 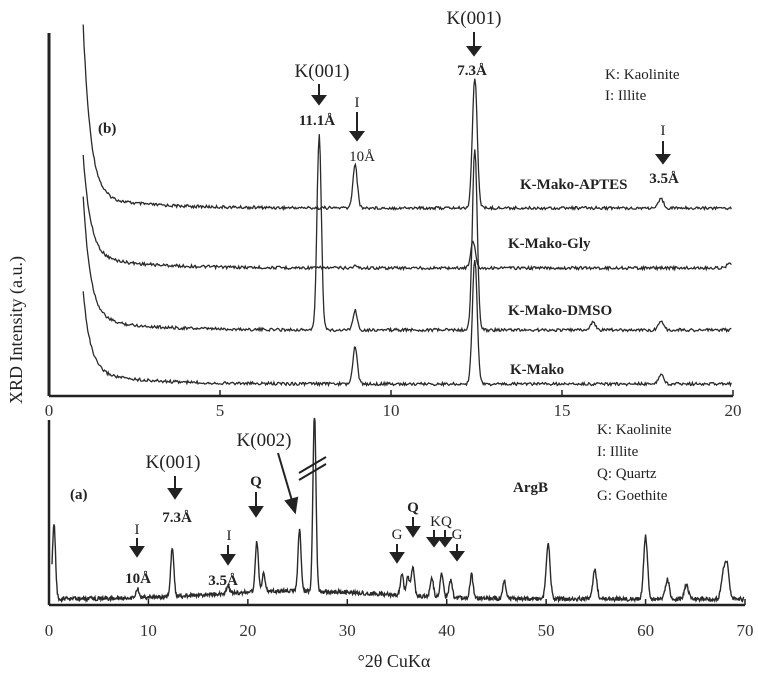 What do you see at coordinates (546, 630) in the screenshot?
I see `panel-a-x-tick-label: 50` at bounding box center [546, 630].